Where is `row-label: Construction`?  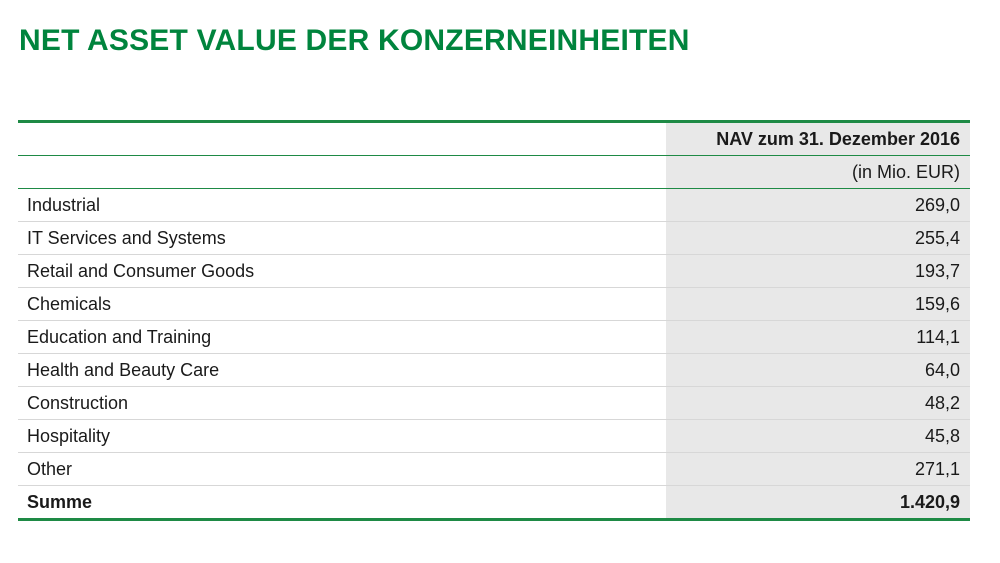
row-label: Construction is located at coordinates (342, 403).